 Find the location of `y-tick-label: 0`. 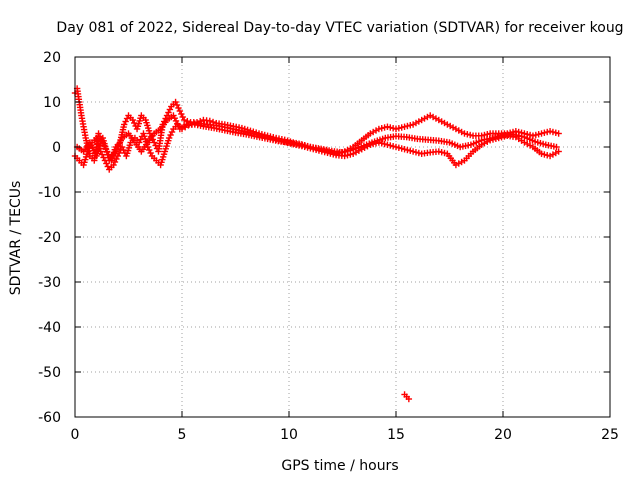

y-tick-label: 0 is located at coordinates (56, 148).